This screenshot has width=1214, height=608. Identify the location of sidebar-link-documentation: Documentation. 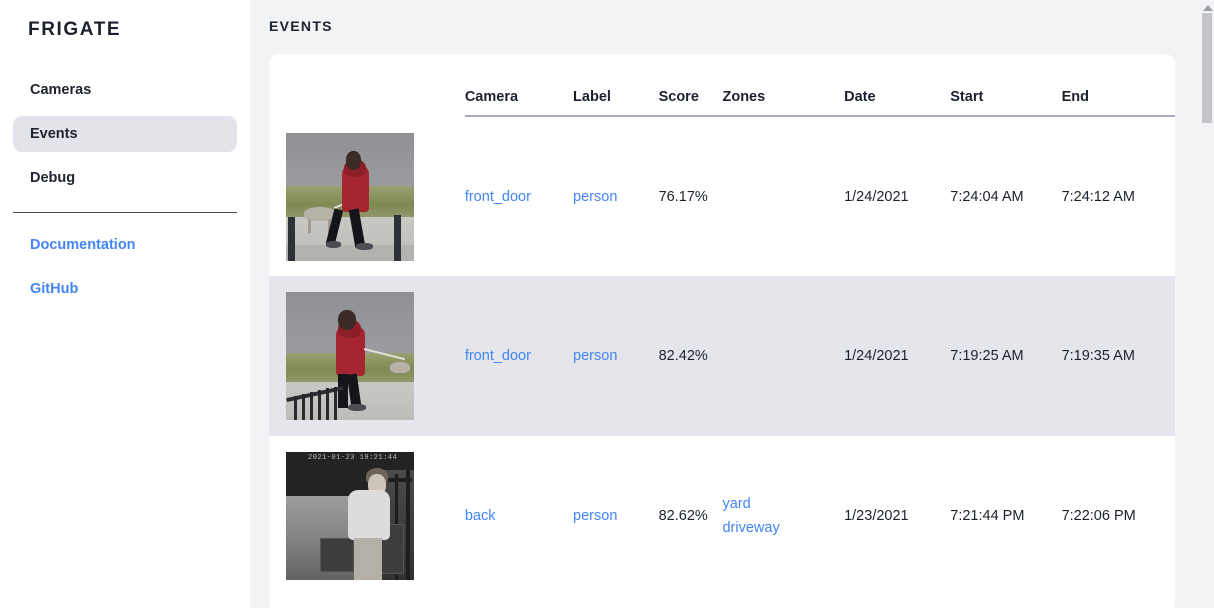
(83, 245).